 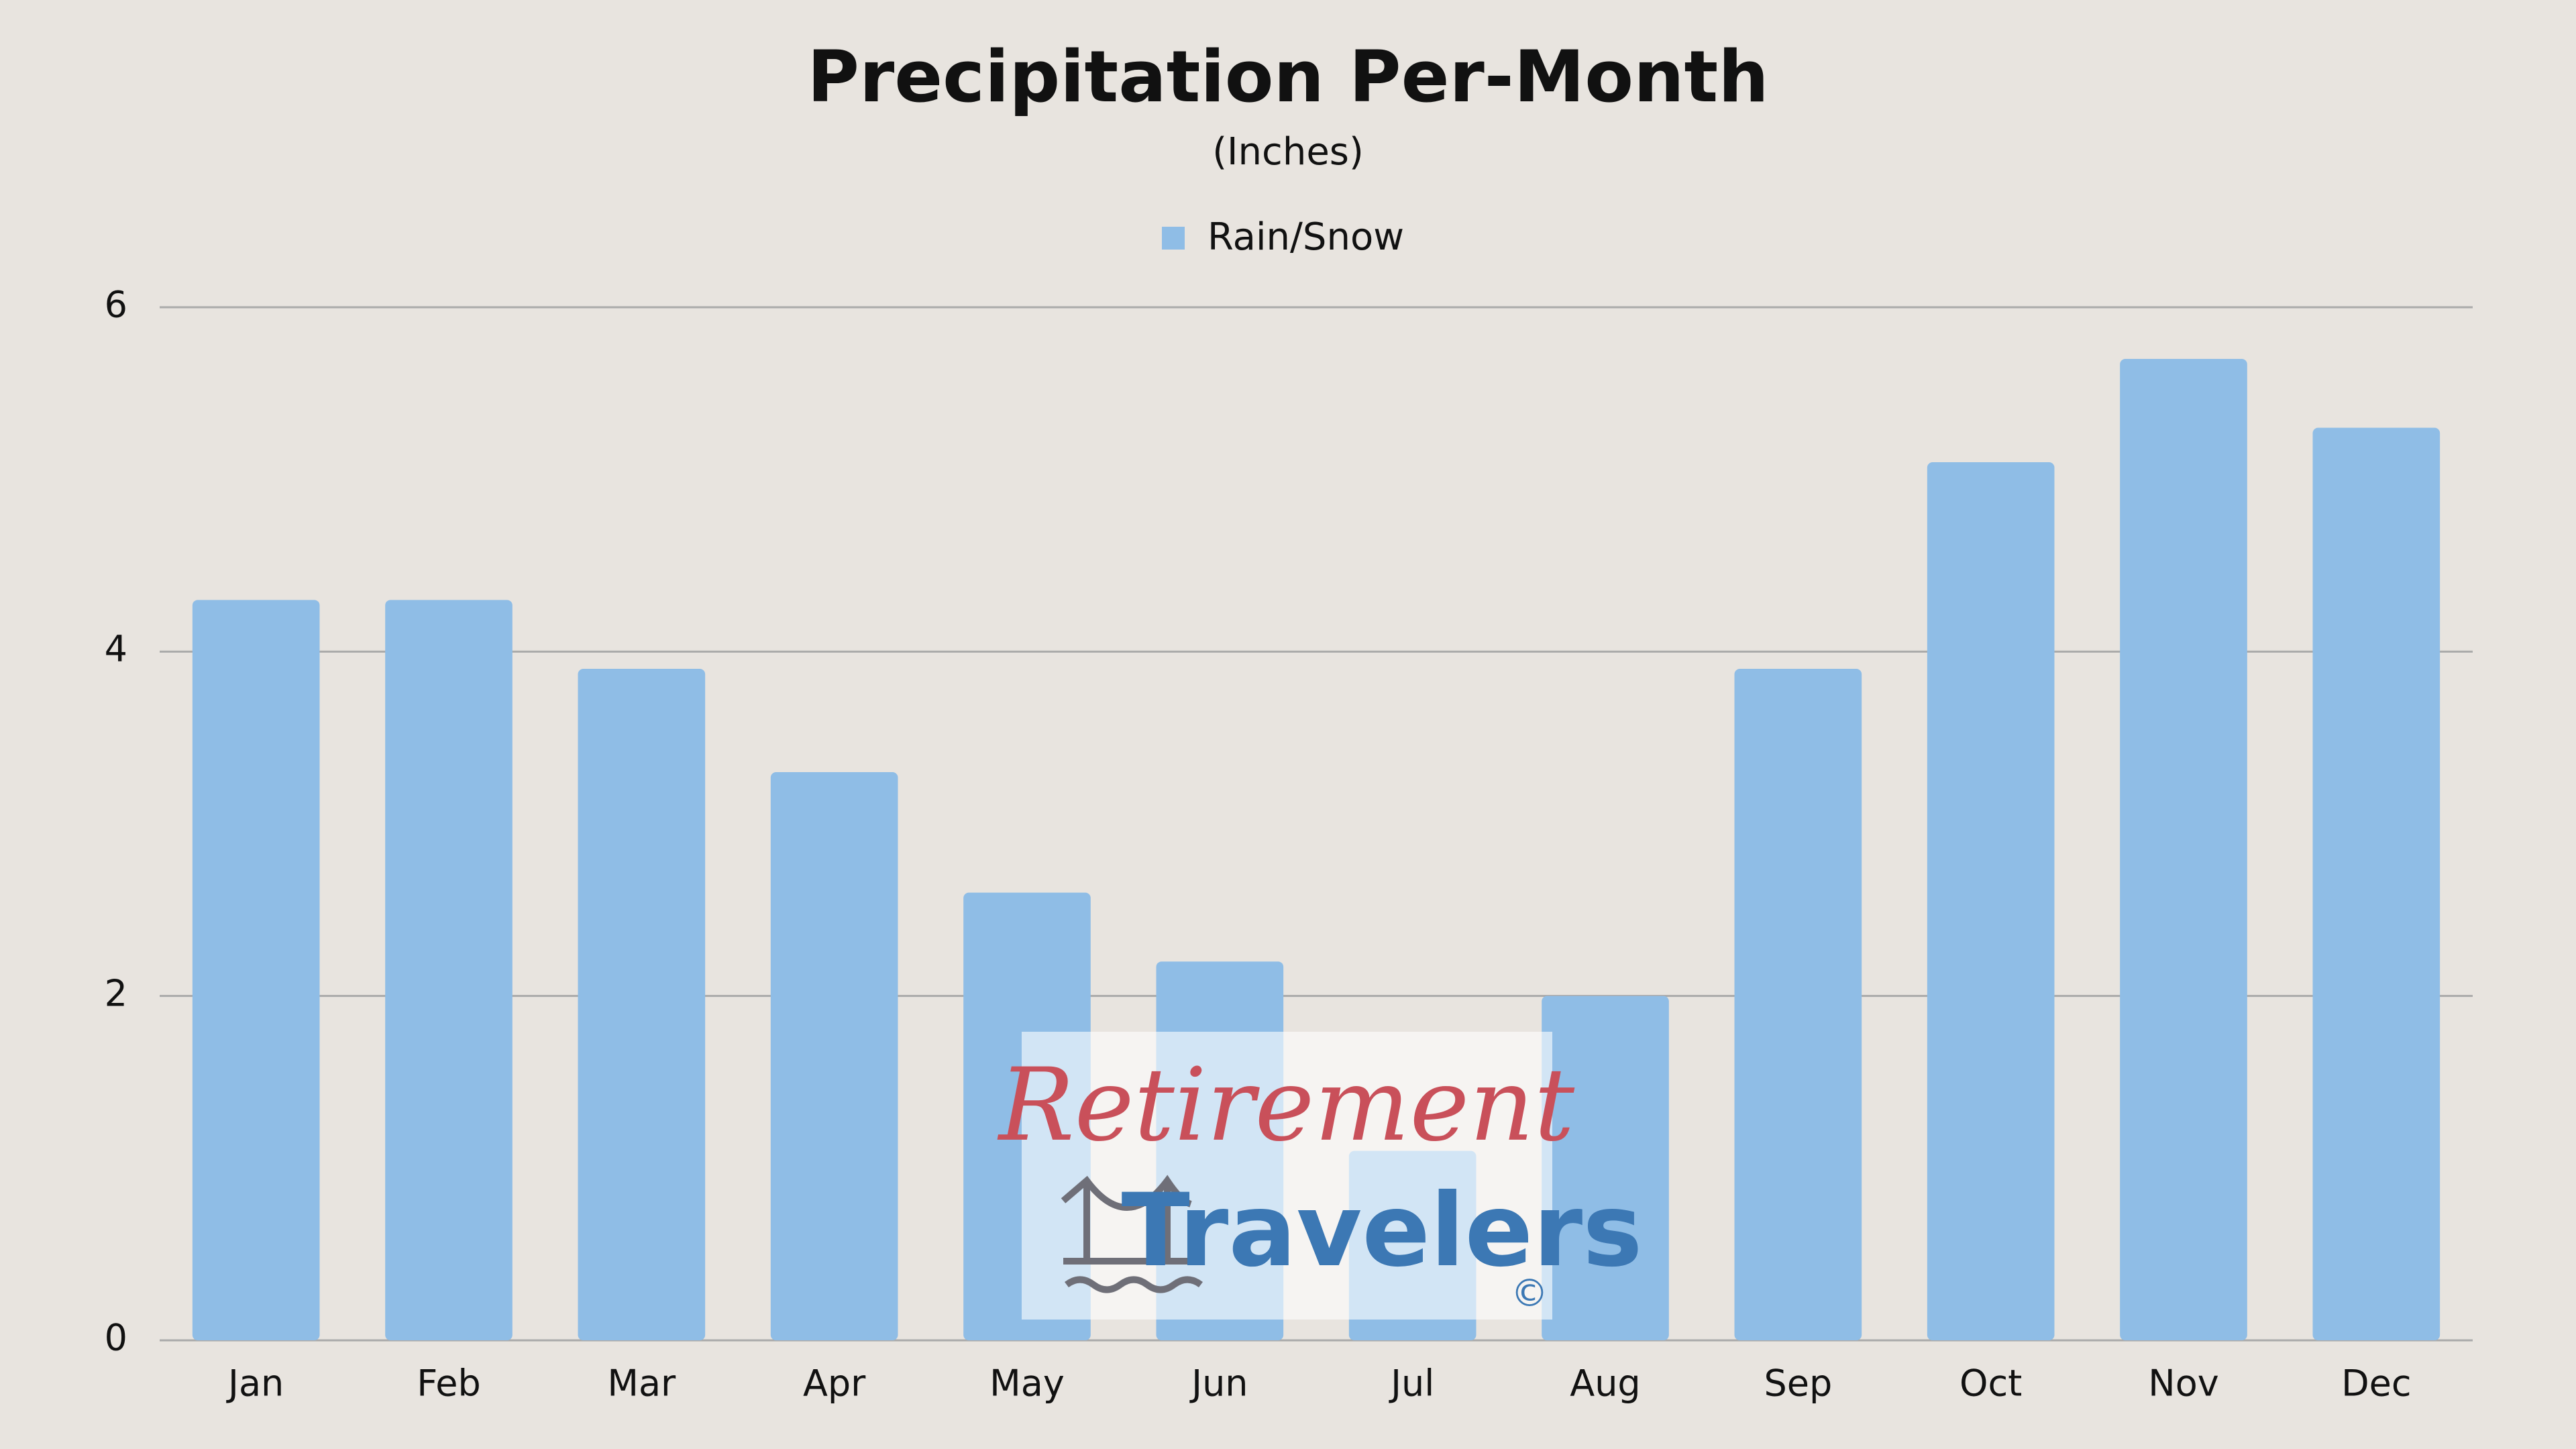 What do you see at coordinates (1306, 237) in the screenshot?
I see `legend-label: Rain/Snow` at bounding box center [1306, 237].